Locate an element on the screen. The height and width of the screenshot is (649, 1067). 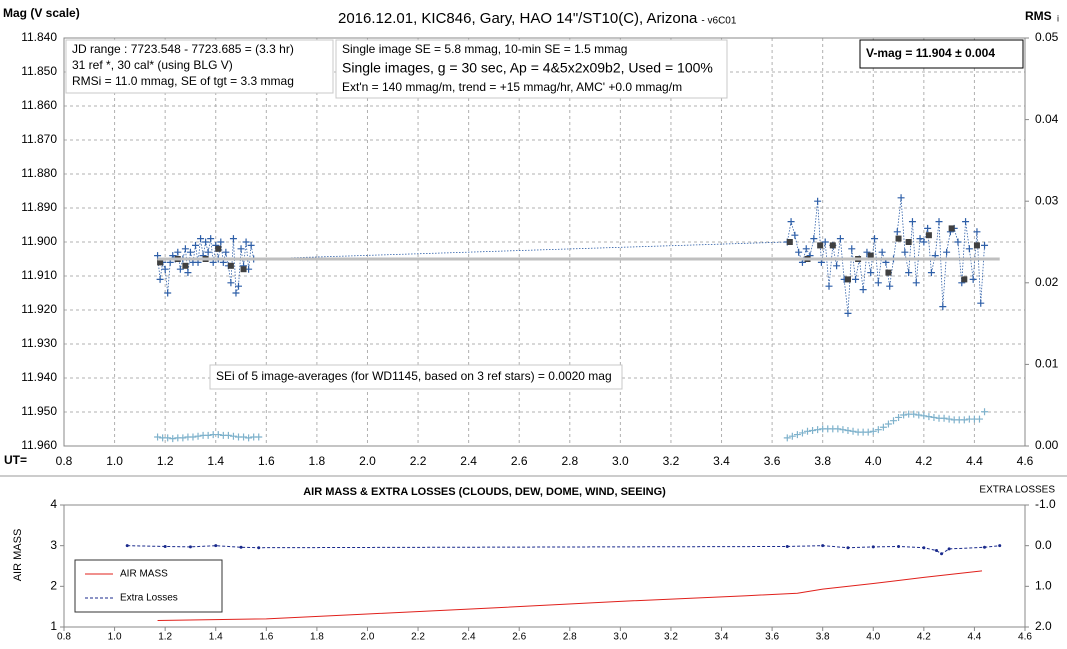
y2-tick-label: 0.05 is located at coordinates (1047, 37).